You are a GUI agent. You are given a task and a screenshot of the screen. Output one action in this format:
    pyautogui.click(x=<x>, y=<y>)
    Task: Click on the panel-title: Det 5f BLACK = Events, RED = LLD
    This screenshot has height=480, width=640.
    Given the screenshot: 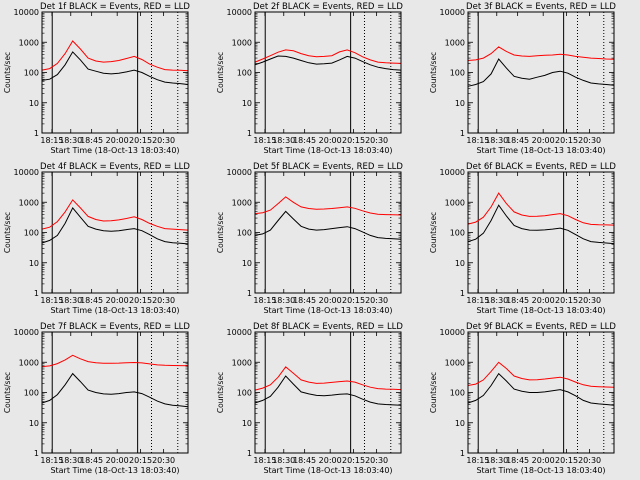 What is the action you would take?
    pyautogui.click(x=328, y=167)
    